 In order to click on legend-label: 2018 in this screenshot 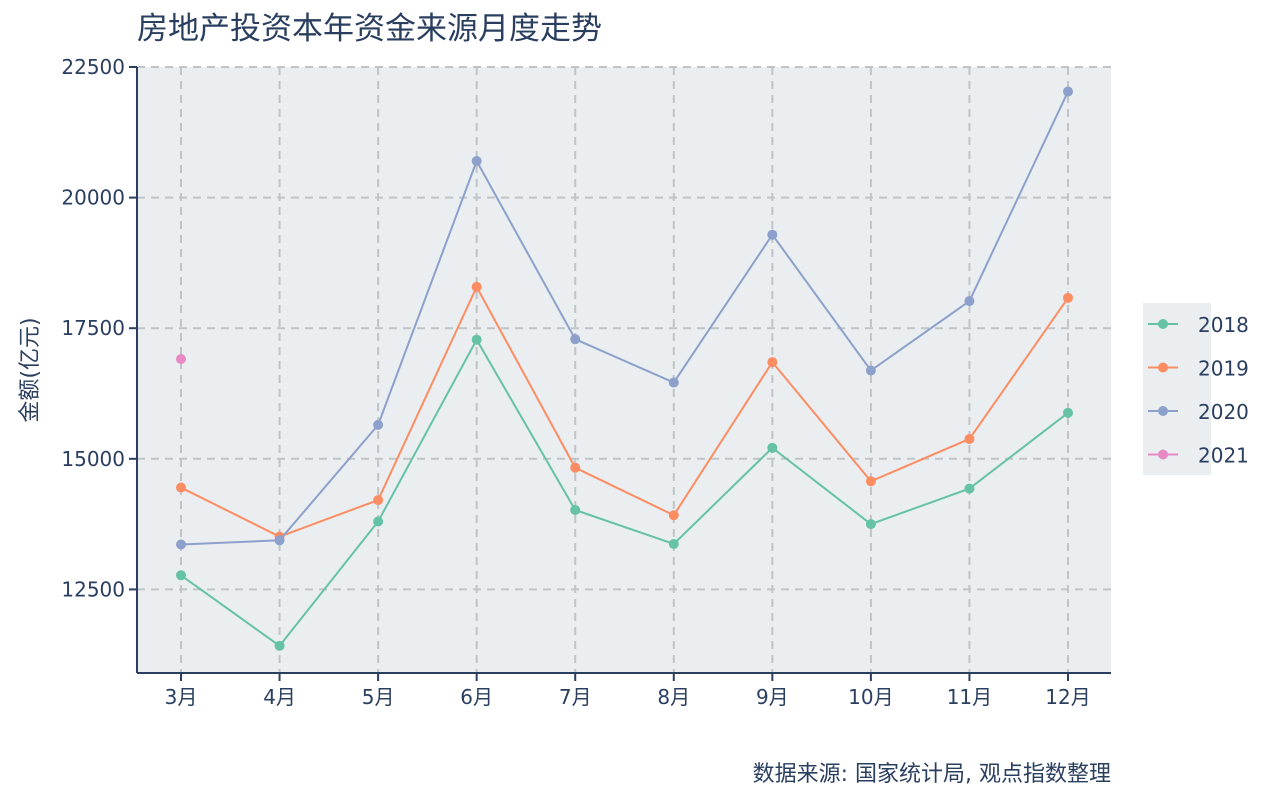, I will do `click(1223, 325)`.